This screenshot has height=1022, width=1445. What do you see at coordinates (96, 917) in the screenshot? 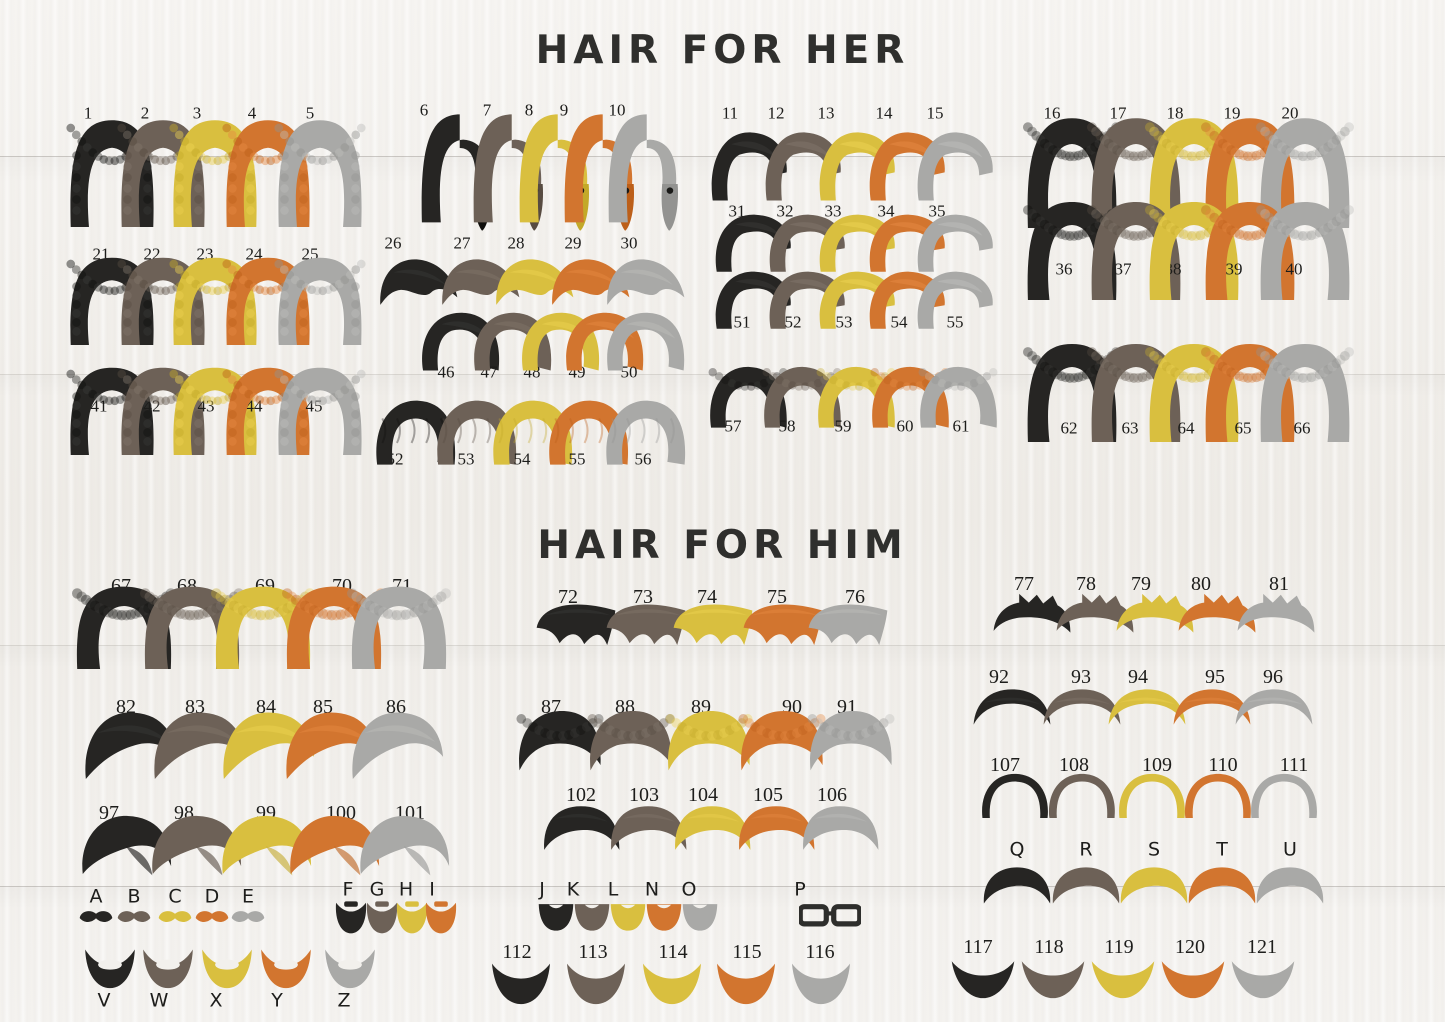
I see `hair-swatch-moustache-row-a` at bounding box center [96, 917].